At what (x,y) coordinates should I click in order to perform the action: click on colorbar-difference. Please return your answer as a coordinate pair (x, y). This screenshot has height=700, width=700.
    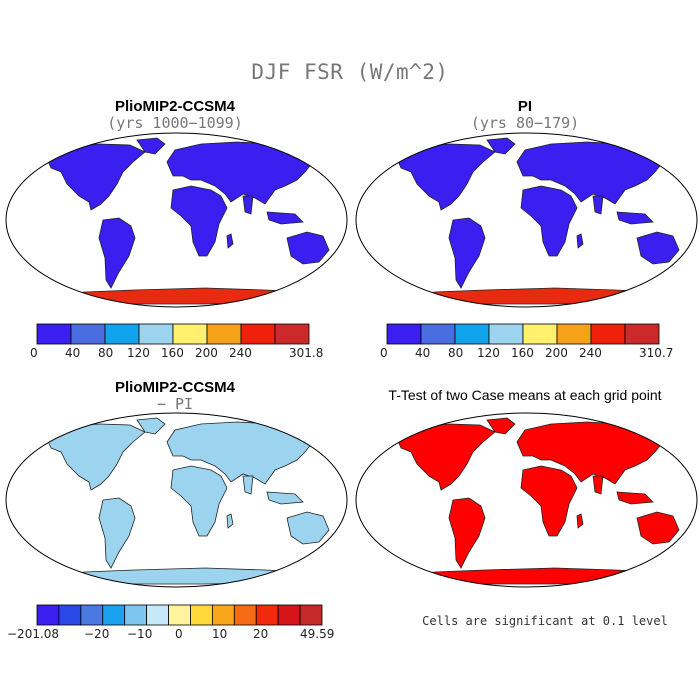
    Looking at the image, I should click on (179, 615).